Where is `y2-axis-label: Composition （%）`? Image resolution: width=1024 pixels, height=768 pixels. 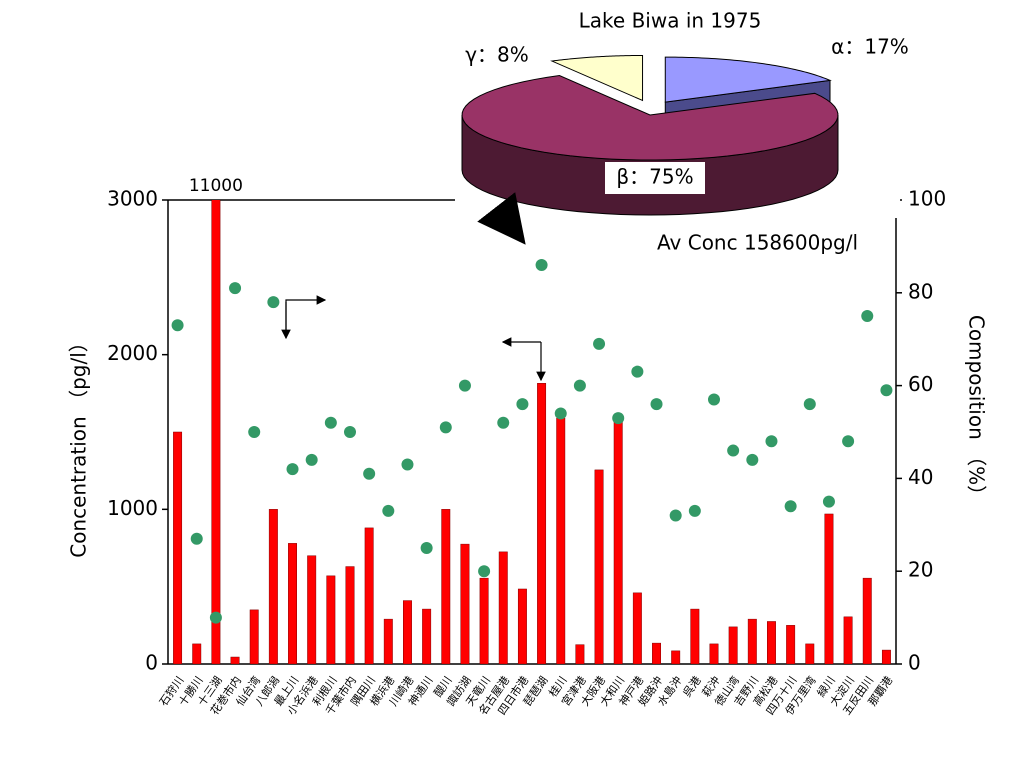 y2-axis-label: Composition （%） is located at coordinates (977, 410).